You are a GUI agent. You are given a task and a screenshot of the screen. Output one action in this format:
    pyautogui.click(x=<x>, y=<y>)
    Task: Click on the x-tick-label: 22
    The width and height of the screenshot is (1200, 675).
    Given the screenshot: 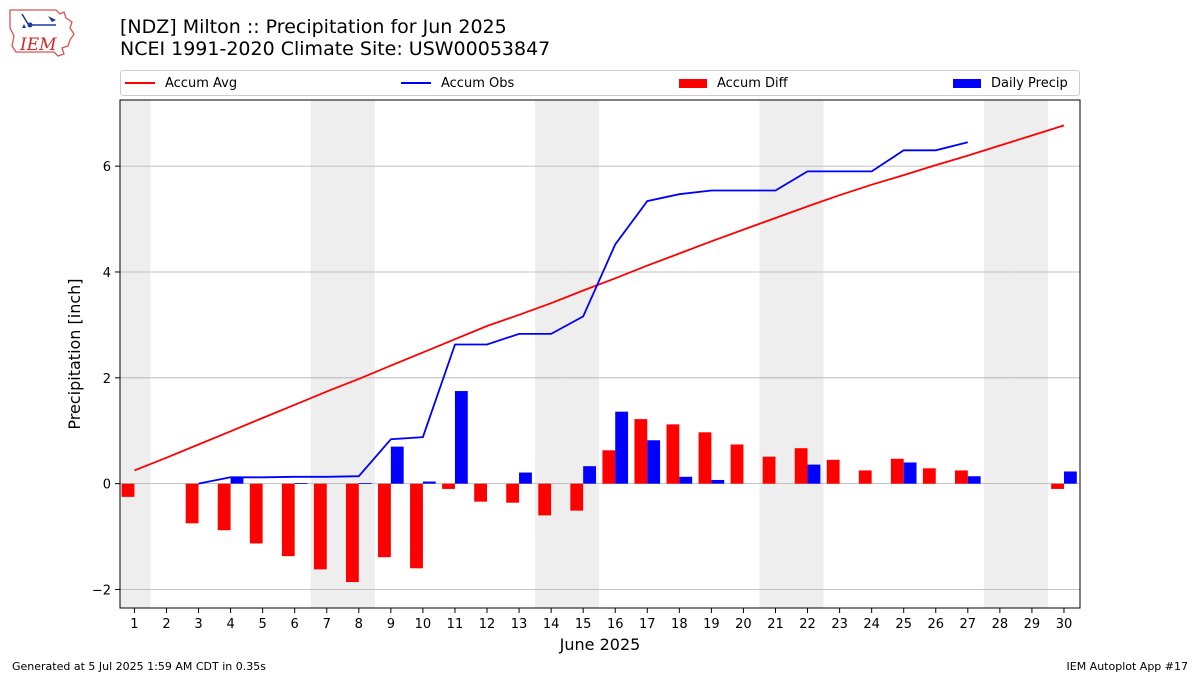 What is the action you would take?
    pyautogui.click(x=807, y=624)
    